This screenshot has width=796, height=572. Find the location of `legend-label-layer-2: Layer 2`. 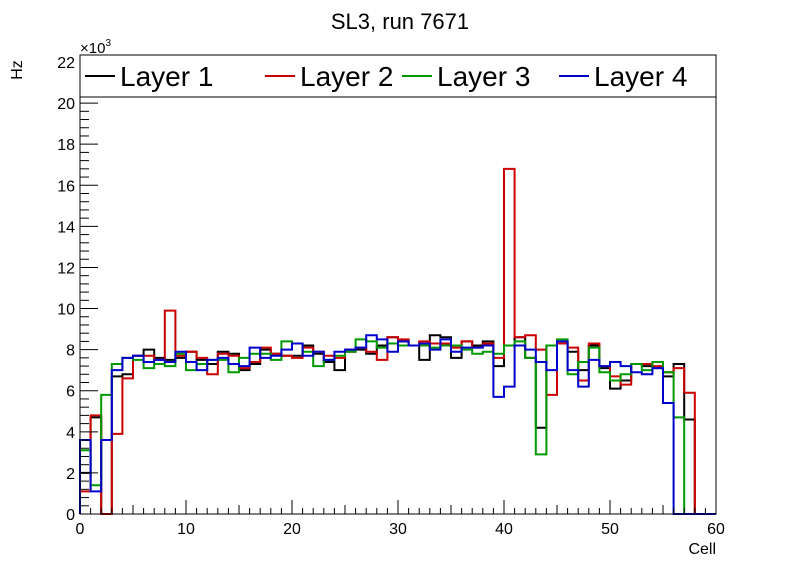

legend-label-layer-2: Layer 2 is located at coordinates (346, 76).